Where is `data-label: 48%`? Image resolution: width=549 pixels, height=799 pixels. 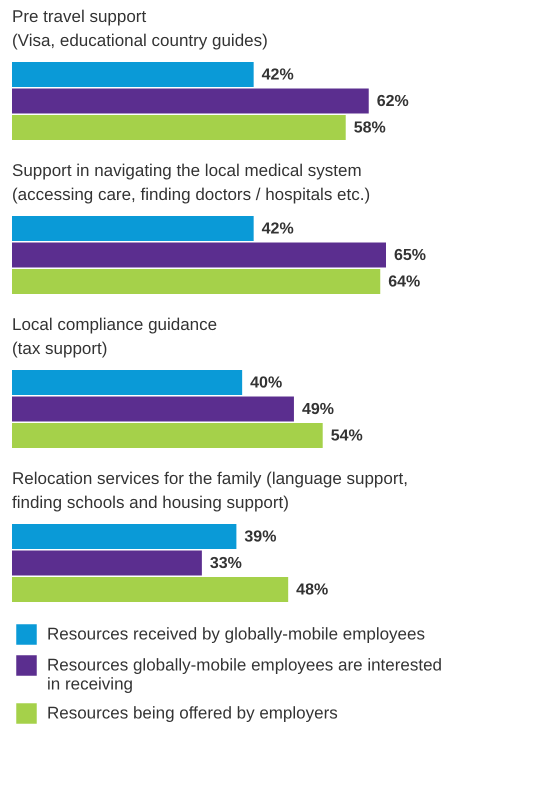 data-label: 48% is located at coordinates (312, 590).